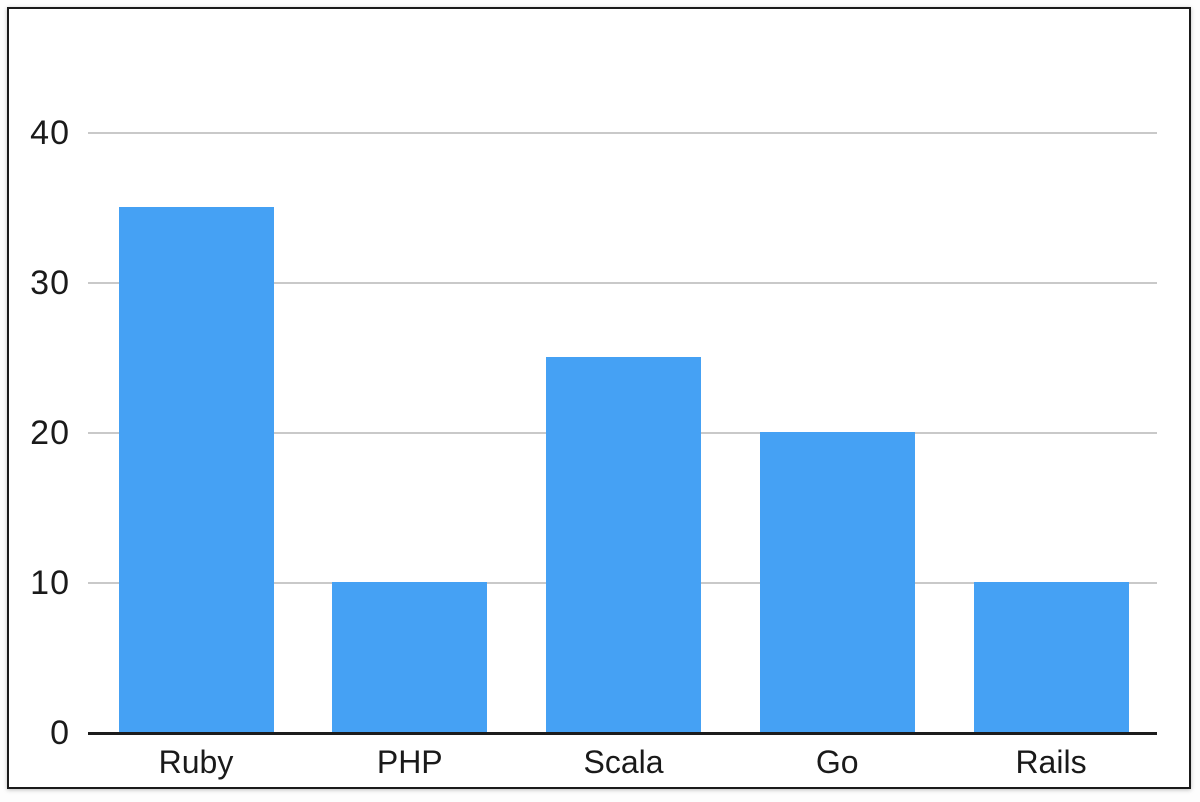 This screenshot has height=802, width=1200. I want to click on x-label-rails: Rails, so click(1051, 762).